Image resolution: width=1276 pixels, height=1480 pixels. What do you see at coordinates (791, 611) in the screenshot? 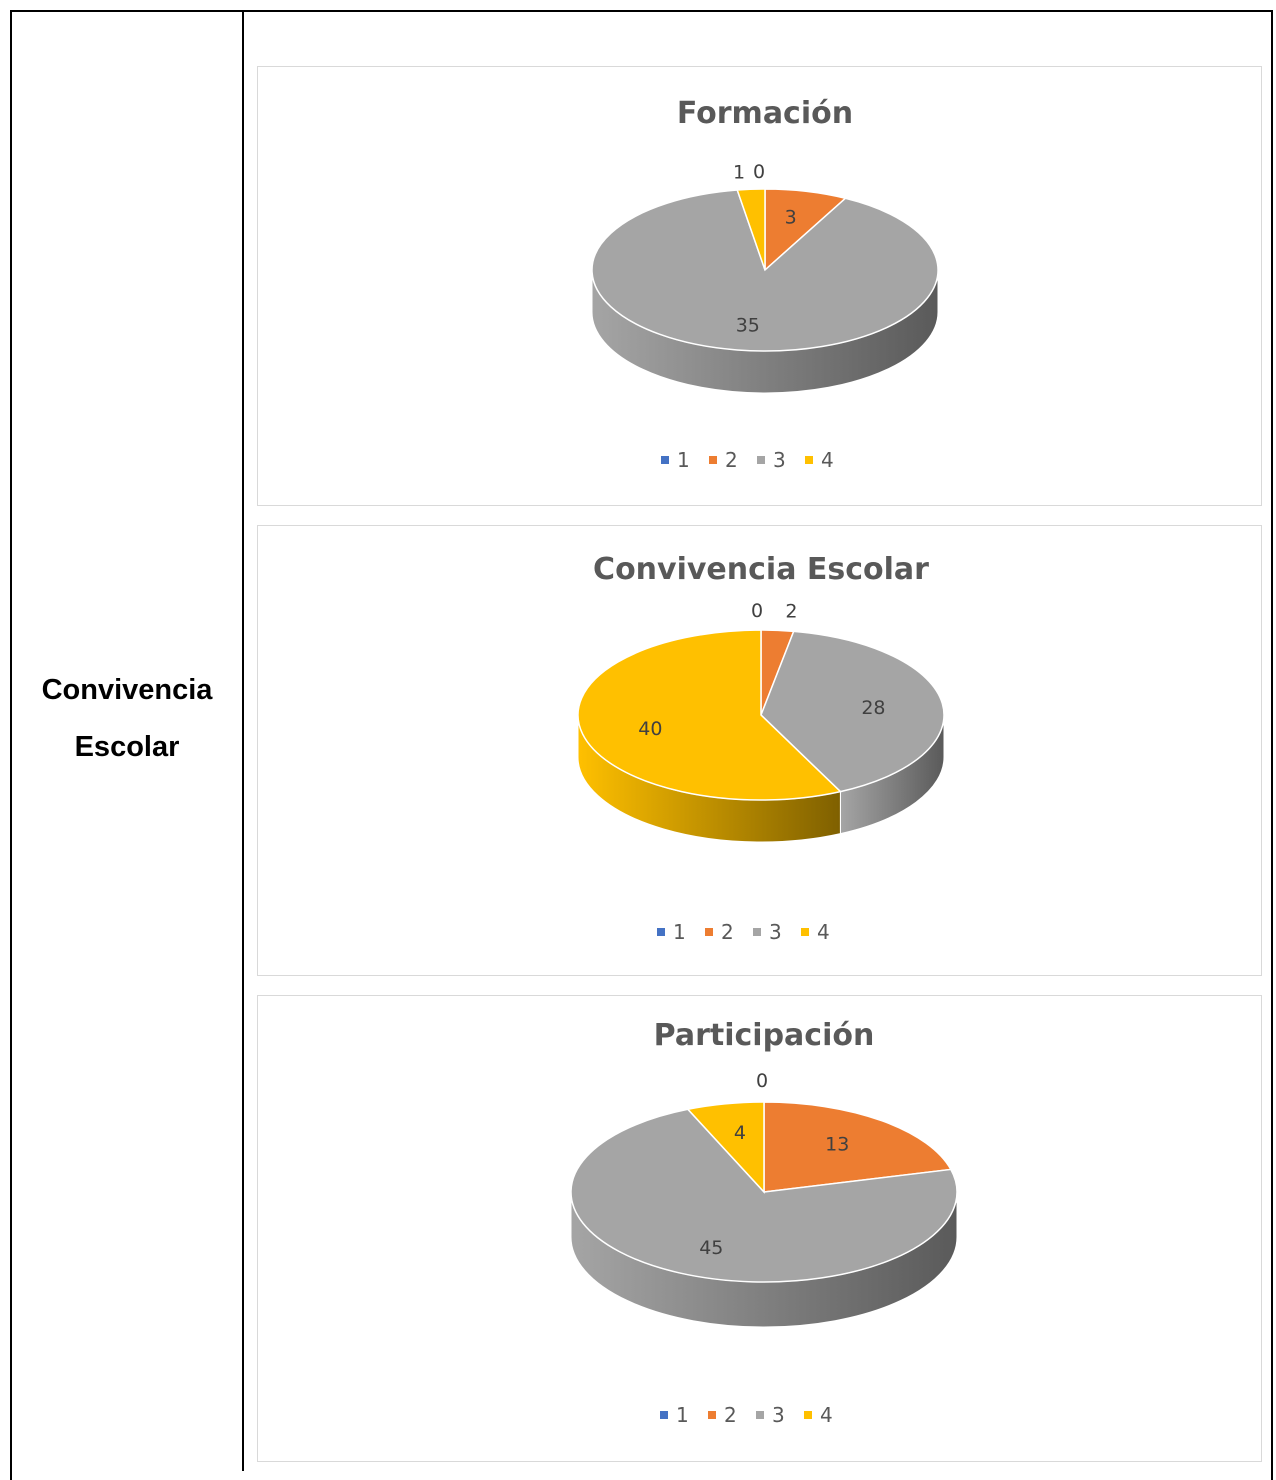
I see `data-label-2: 2` at bounding box center [791, 611].